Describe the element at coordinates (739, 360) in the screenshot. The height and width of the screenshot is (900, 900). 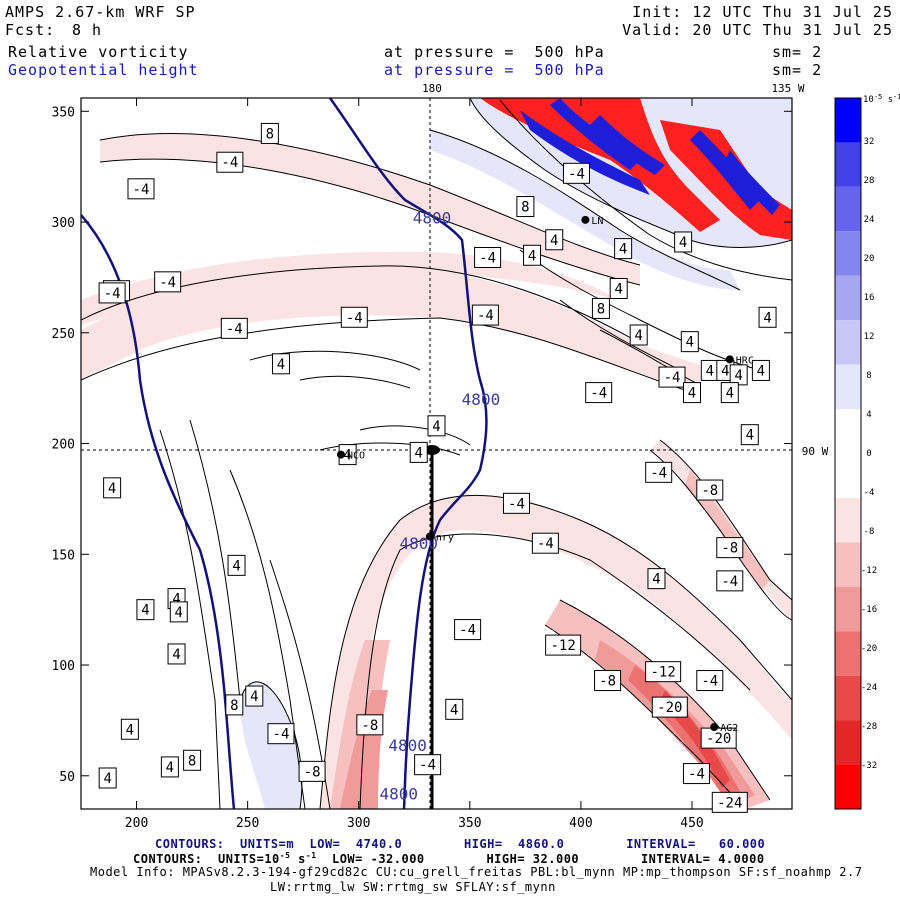
I see `station-marker: HRC` at that location.